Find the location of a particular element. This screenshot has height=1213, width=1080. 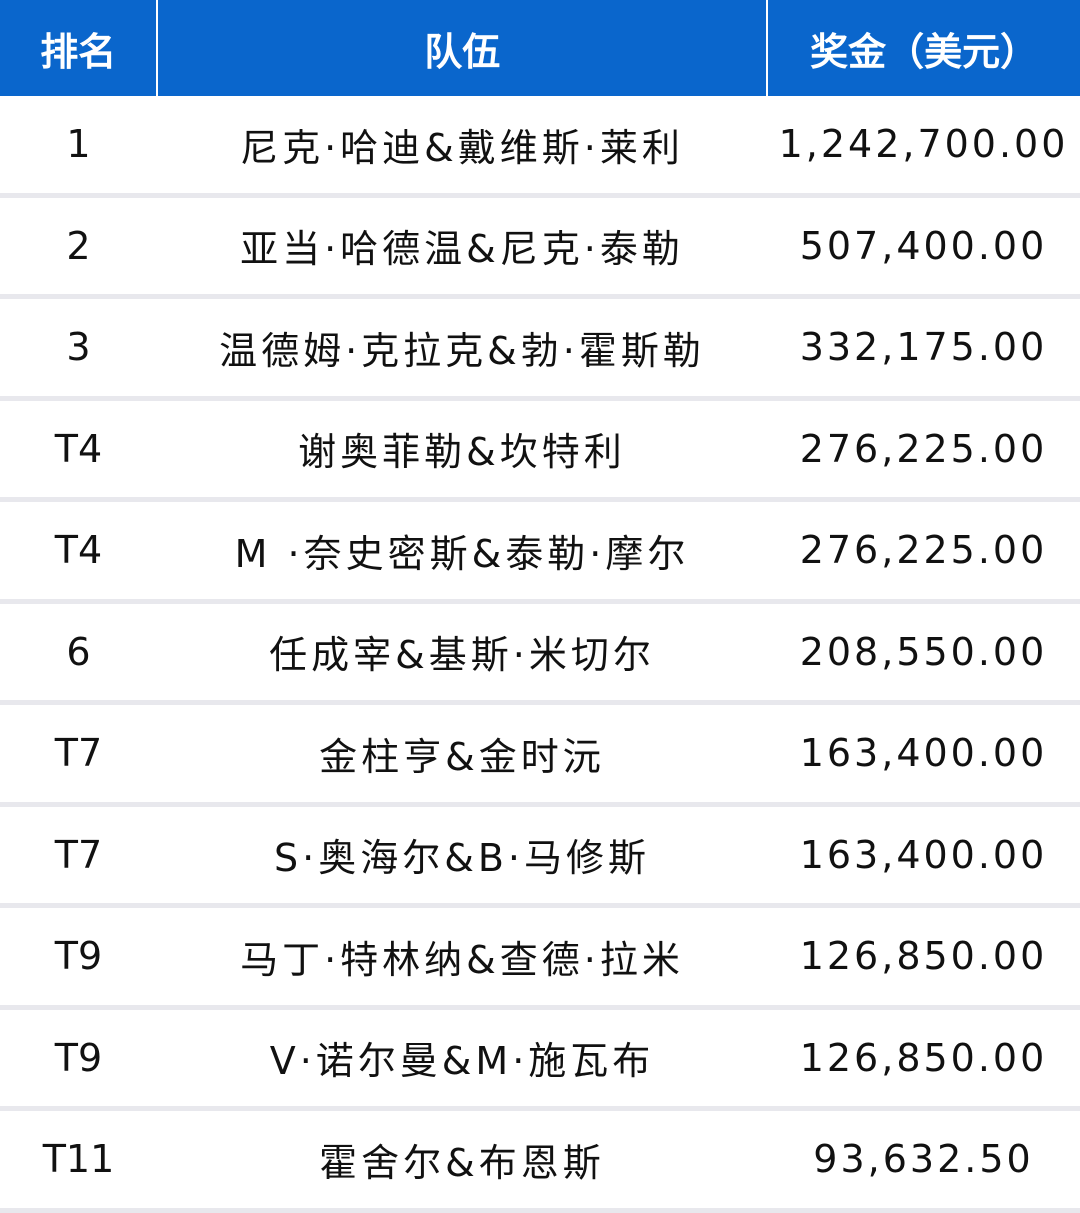

rank-cell: 1 is located at coordinates (78, 144).